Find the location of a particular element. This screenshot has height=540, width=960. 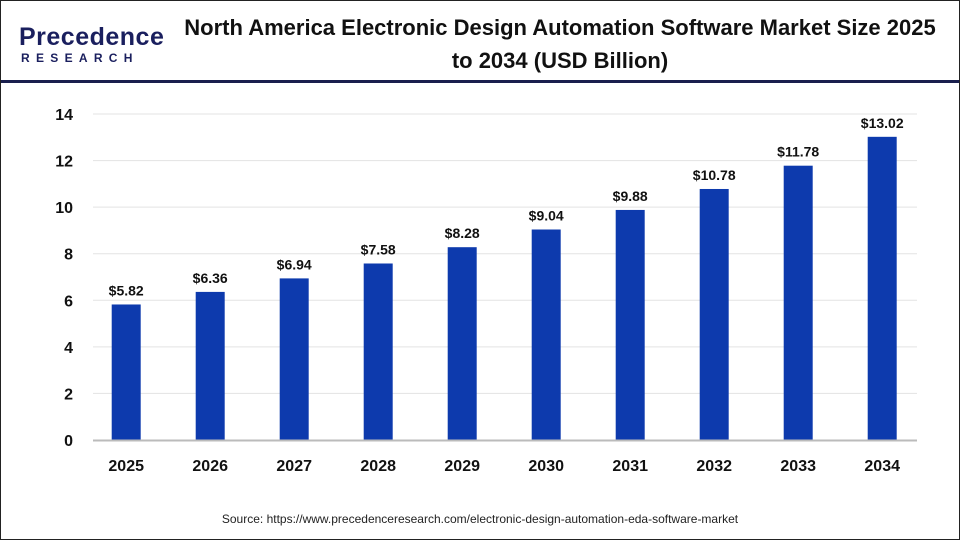

precedence-research-logo: Precedence RESEARCH is located at coordinates (91, 44).